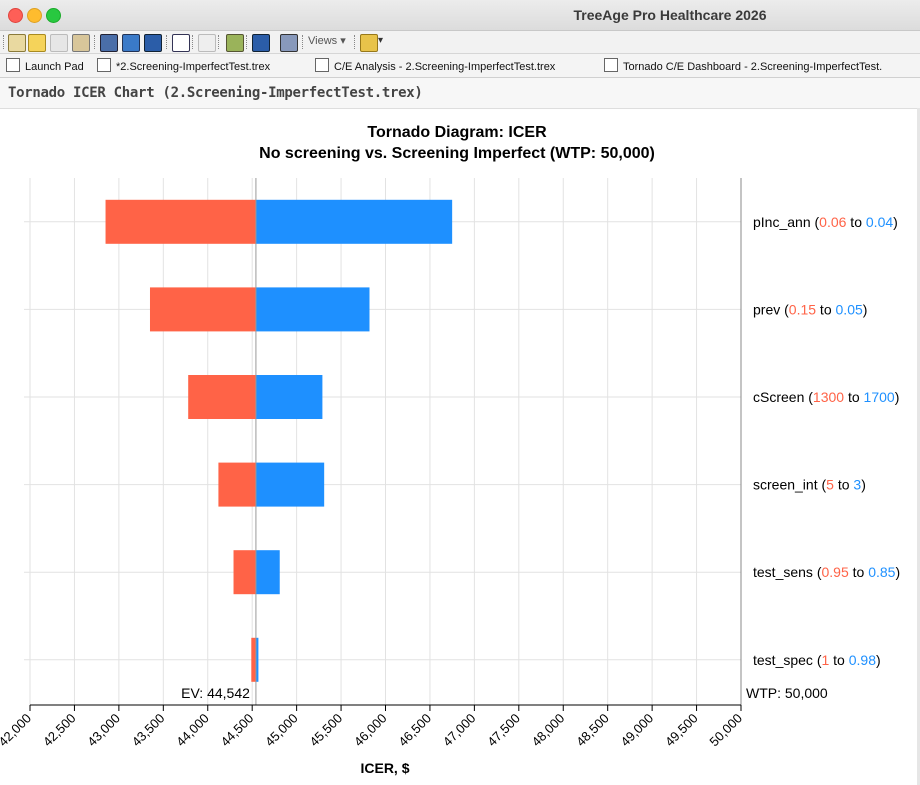 The width and height of the screenshot is (920, 785). What do you see at coordinates (592, 730) in the screenshot?
I see `x-tick-label: 48,500` at bounding box center [592, 730].